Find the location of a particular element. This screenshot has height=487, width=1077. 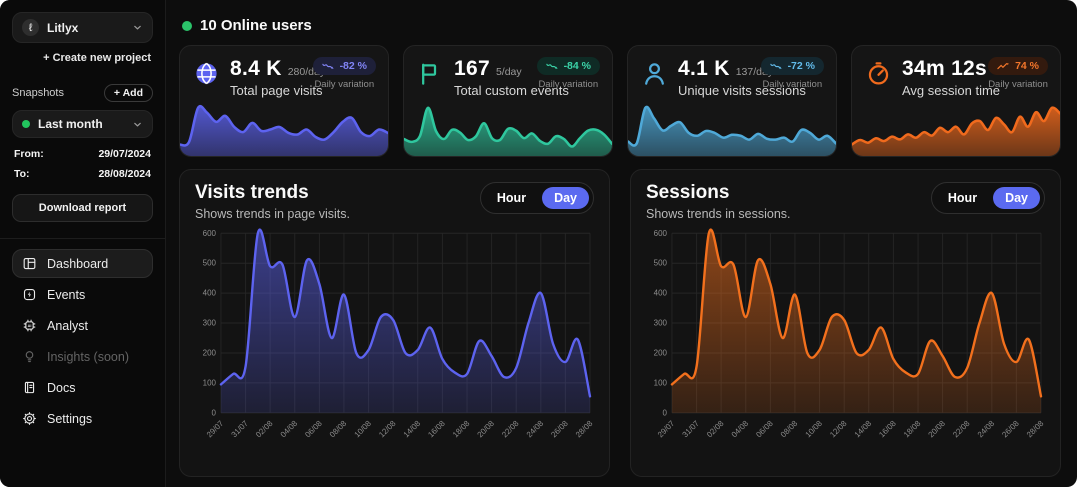

svg-text: 31/07 is located at coordinates (691, 428).